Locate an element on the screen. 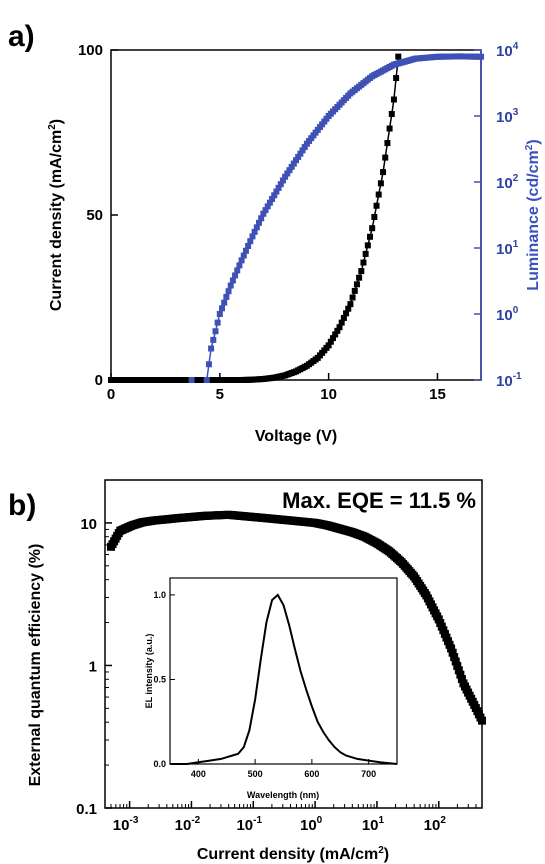 The width and height of the screenshot is (545, 864). inset-frame is located at coordinates (283, 671).